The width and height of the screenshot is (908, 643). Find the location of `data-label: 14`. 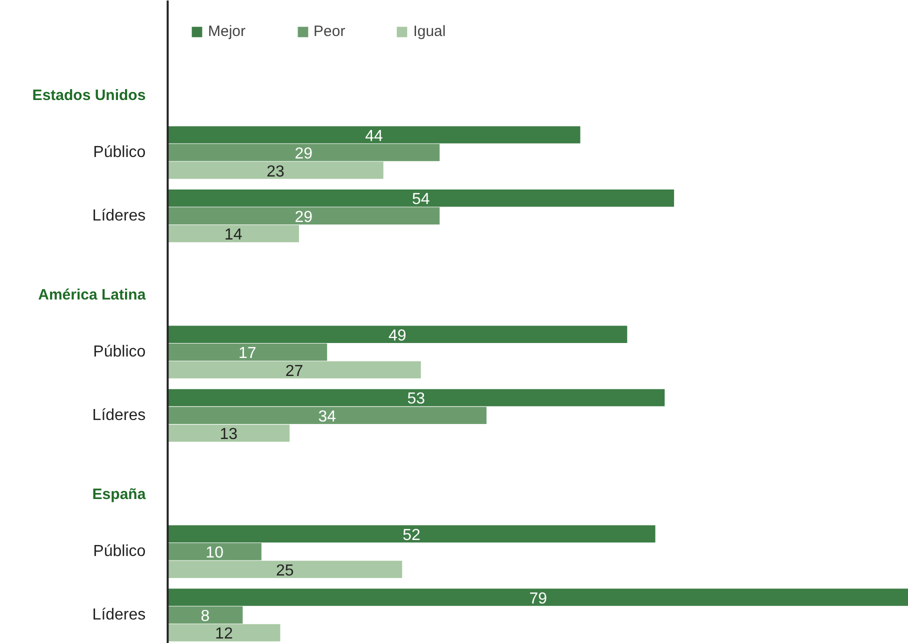

data-label: 14 is located at coordinates (233, 235).